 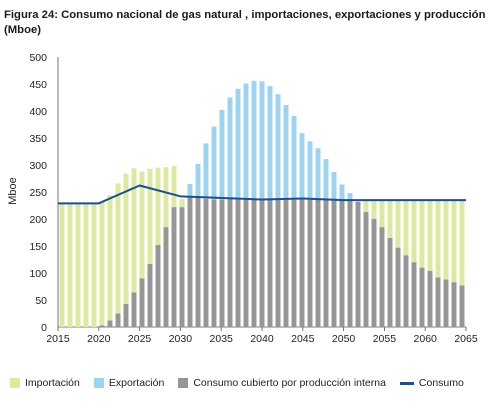 I want to click on bar-exportacion-2045, so click(x=302, y=166).